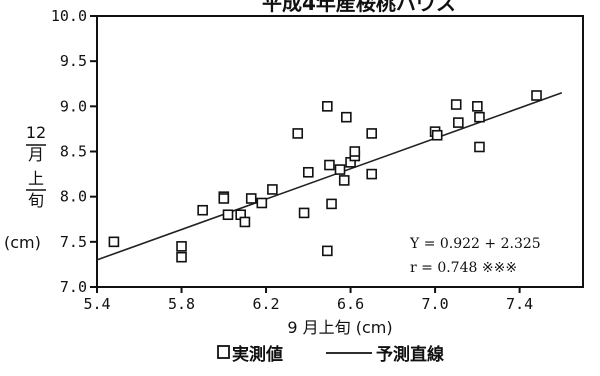 Image resolution: width=600 pixels, height=376 pixels. What do you see at coordinates (73, 61) in the screenshot?
I see `y-tick-label: 9.5` at bounding box center [73, 61].